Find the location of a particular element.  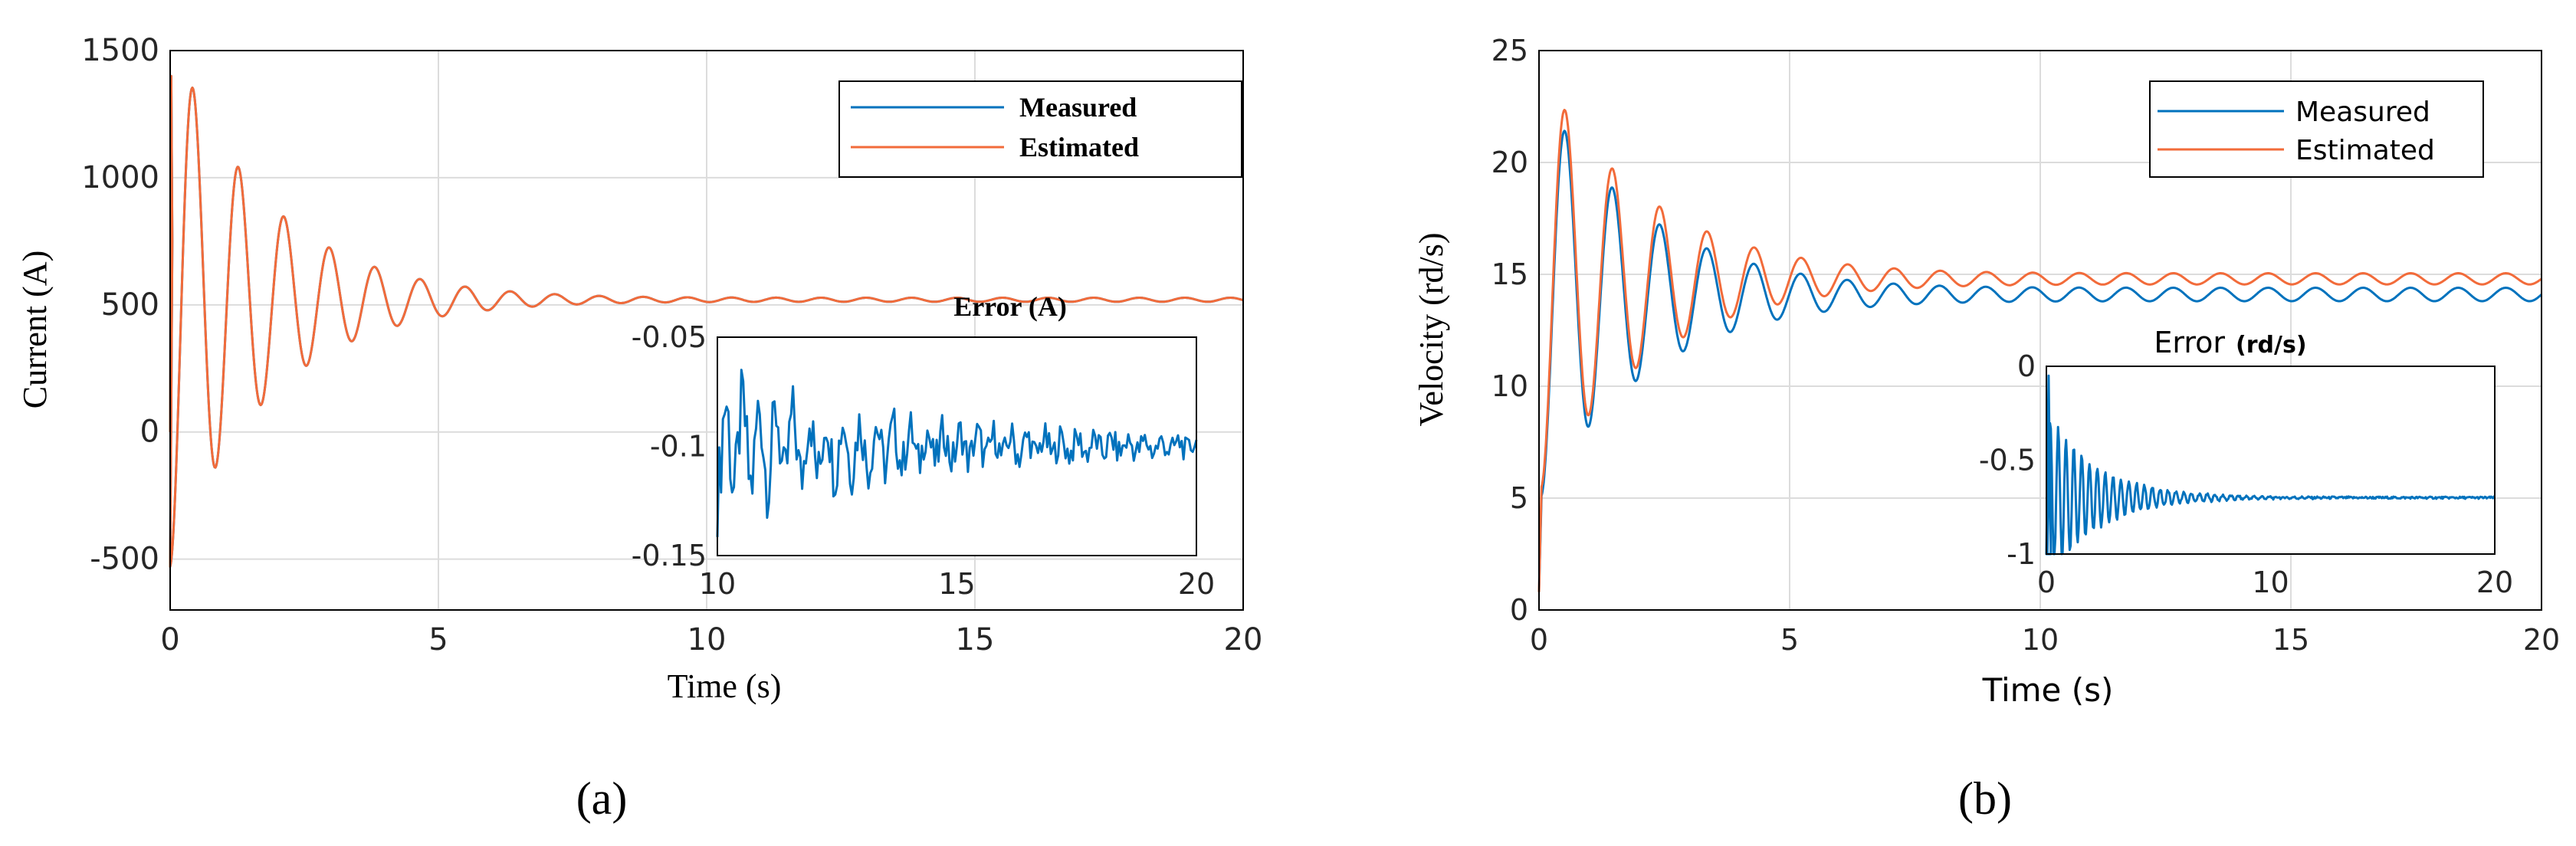

chart-b-inset-background is located at coordinates (2270, 460).